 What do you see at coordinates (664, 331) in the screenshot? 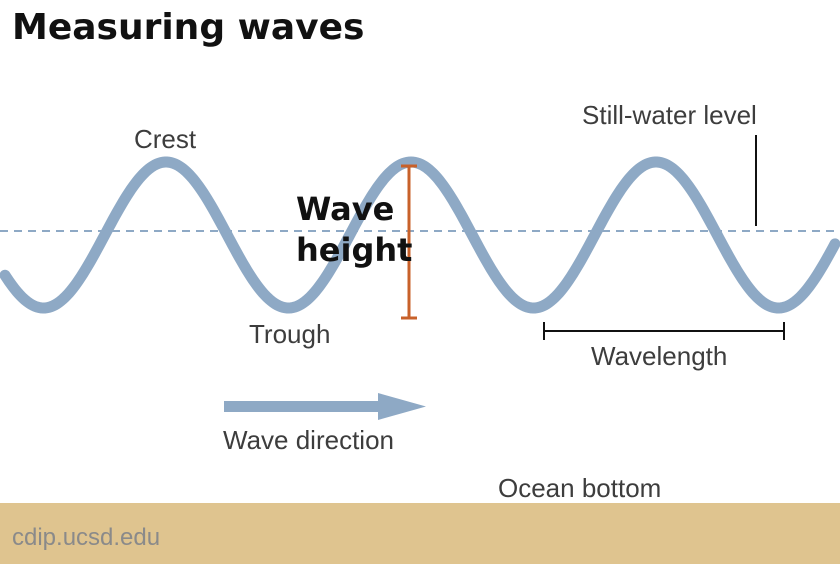
I see `wavelength-marker` at bounding box center [664, 331].